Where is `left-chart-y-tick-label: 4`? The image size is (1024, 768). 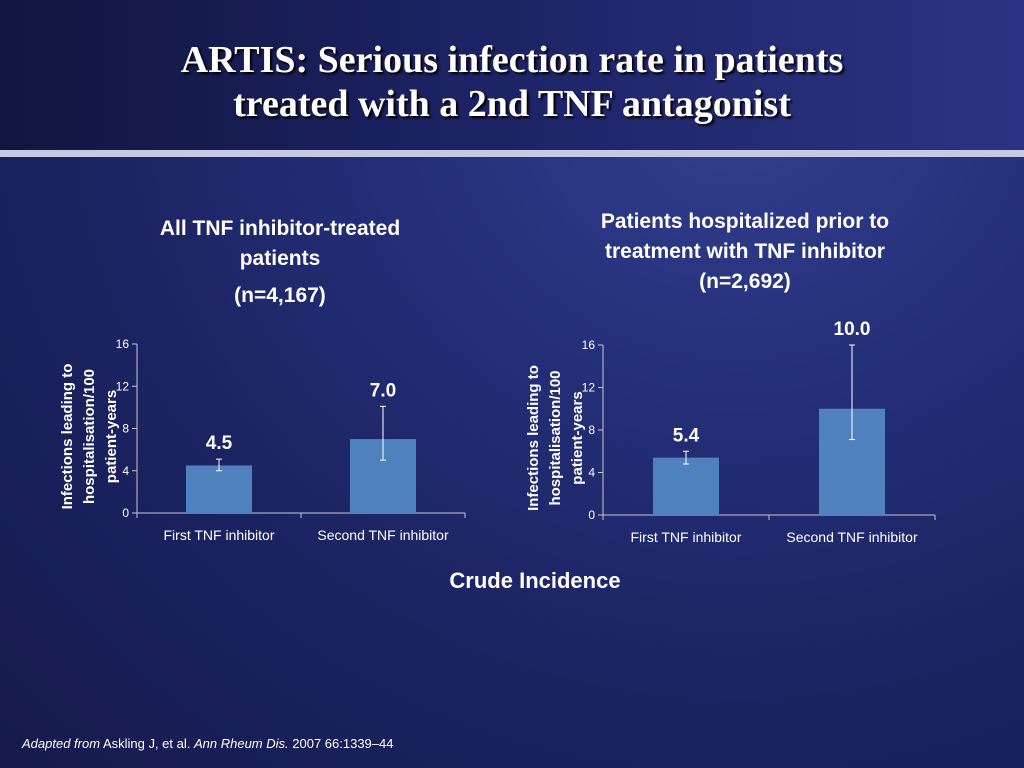
left-chart-y-tick-label: 4 is located at coordinates (125, 471).